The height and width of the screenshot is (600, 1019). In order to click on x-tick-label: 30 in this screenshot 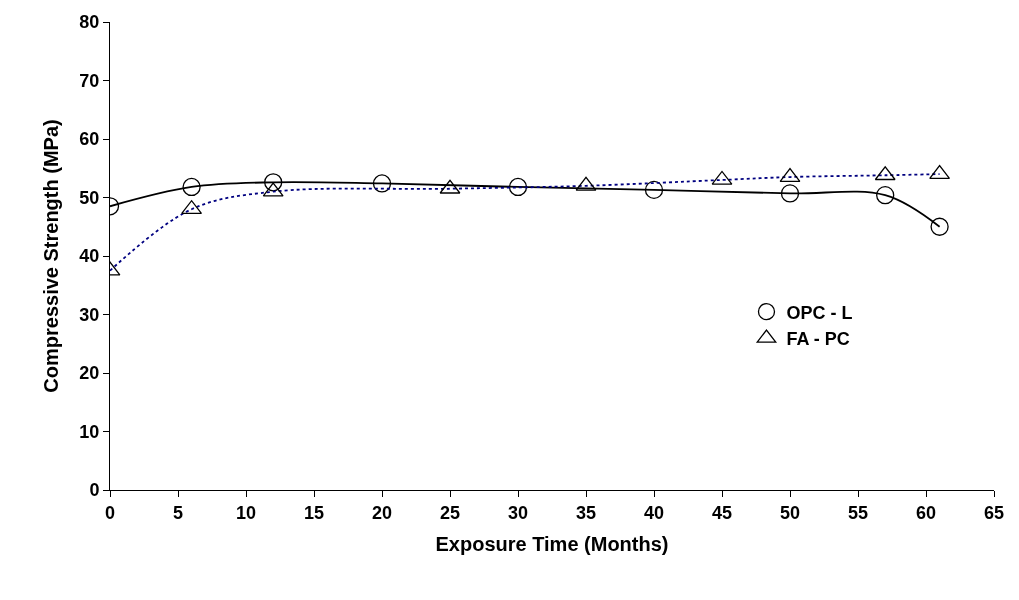, I will do `click(518, 512)`.